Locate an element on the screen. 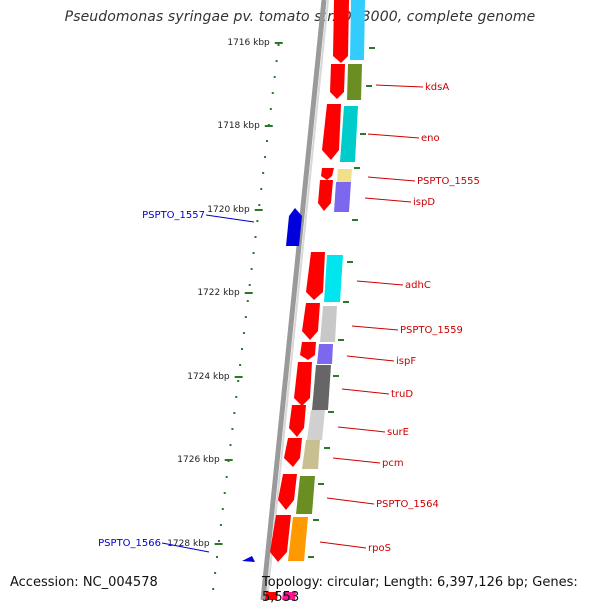  gene-darkgrey-block is located at coordinates (321, 387).